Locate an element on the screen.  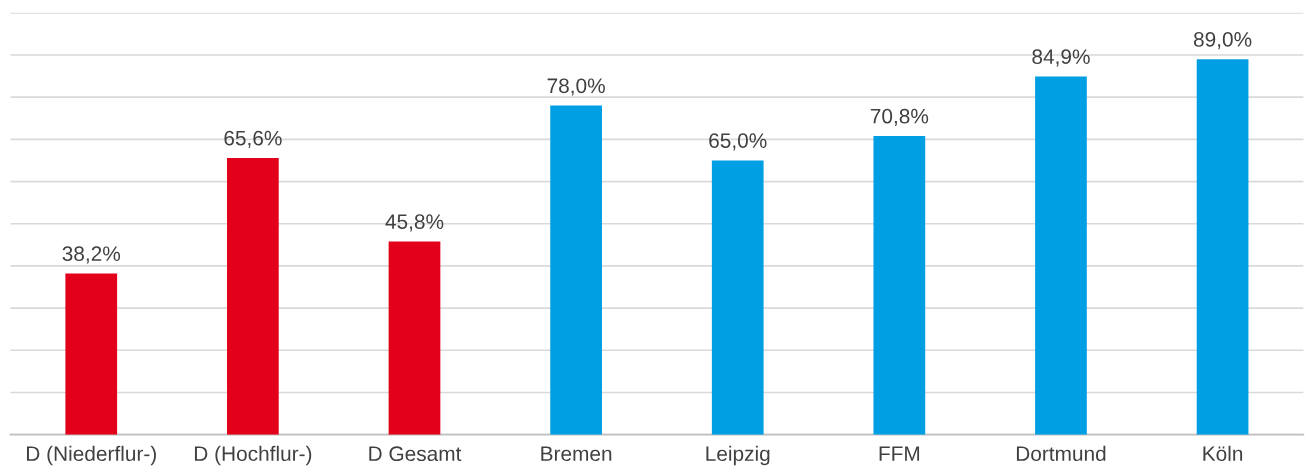
x-tick-label: Leipzig is located at coordinates (738, 455).